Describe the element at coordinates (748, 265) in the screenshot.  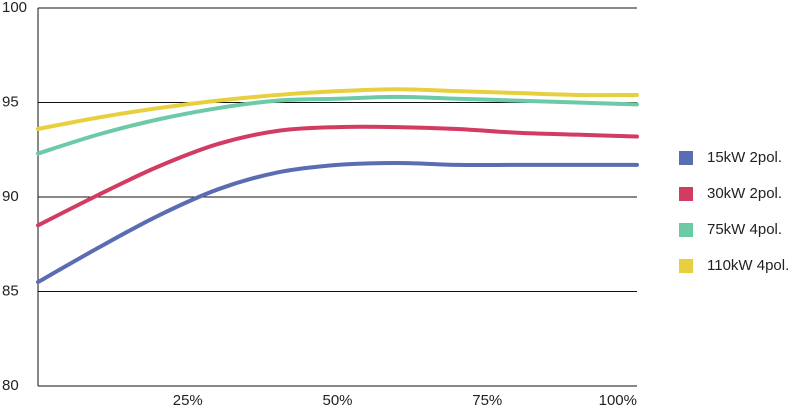
I see `legend-label: 110kW 4pol.` at that location.